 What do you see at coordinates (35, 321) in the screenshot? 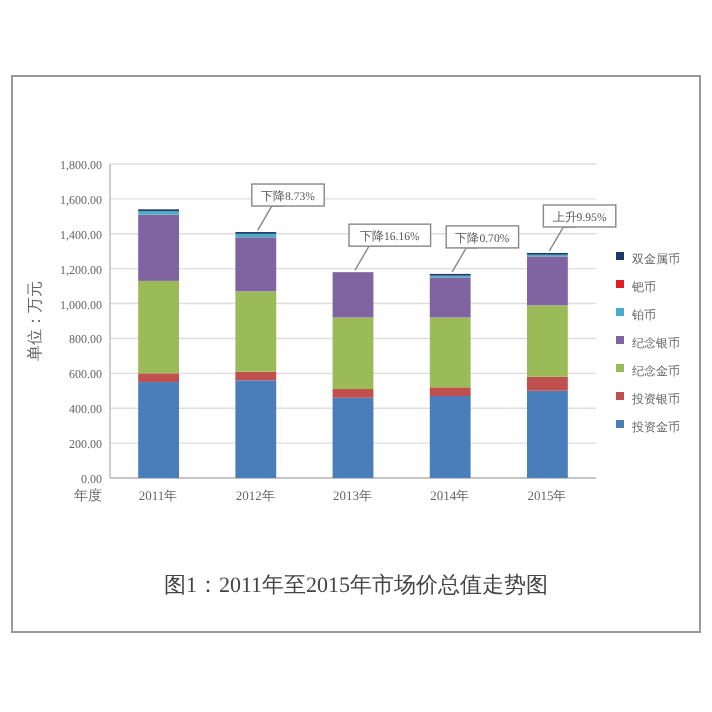
I see `y-axis-title: 单位：万元` at bounding box center [35, 321].